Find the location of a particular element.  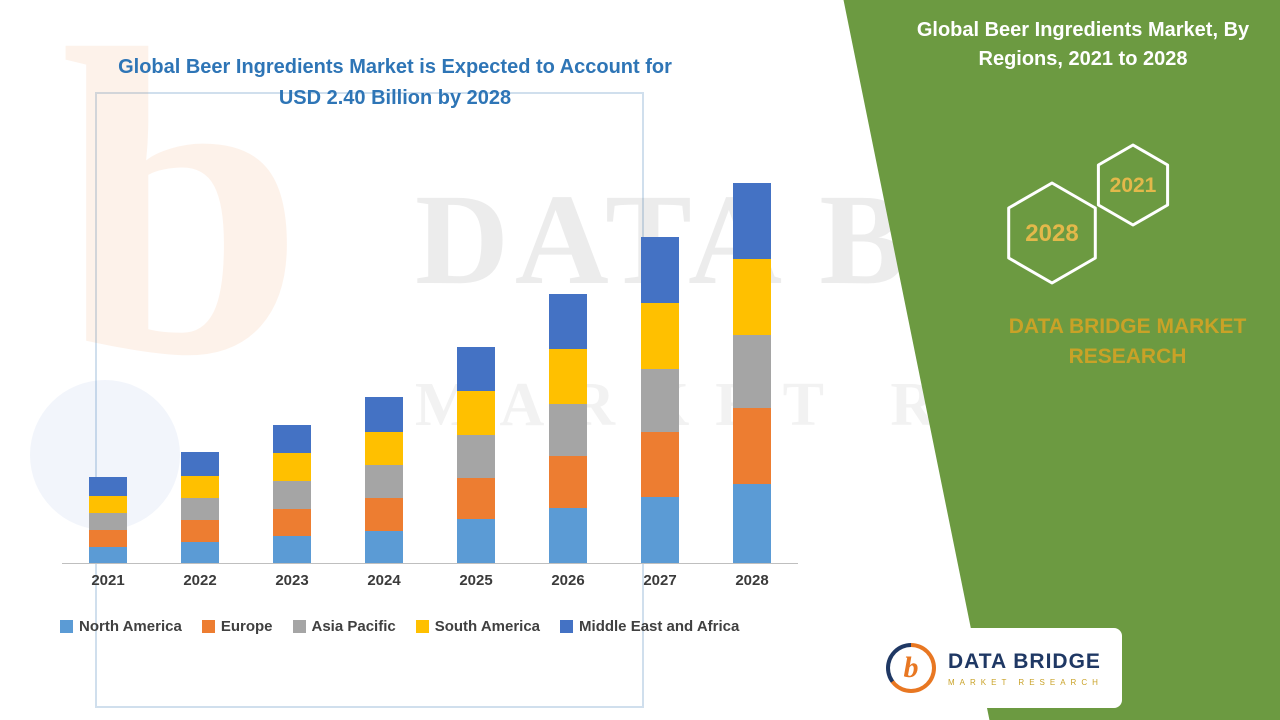

x-axis-label: 2028 is located at coordinates (752, 580).